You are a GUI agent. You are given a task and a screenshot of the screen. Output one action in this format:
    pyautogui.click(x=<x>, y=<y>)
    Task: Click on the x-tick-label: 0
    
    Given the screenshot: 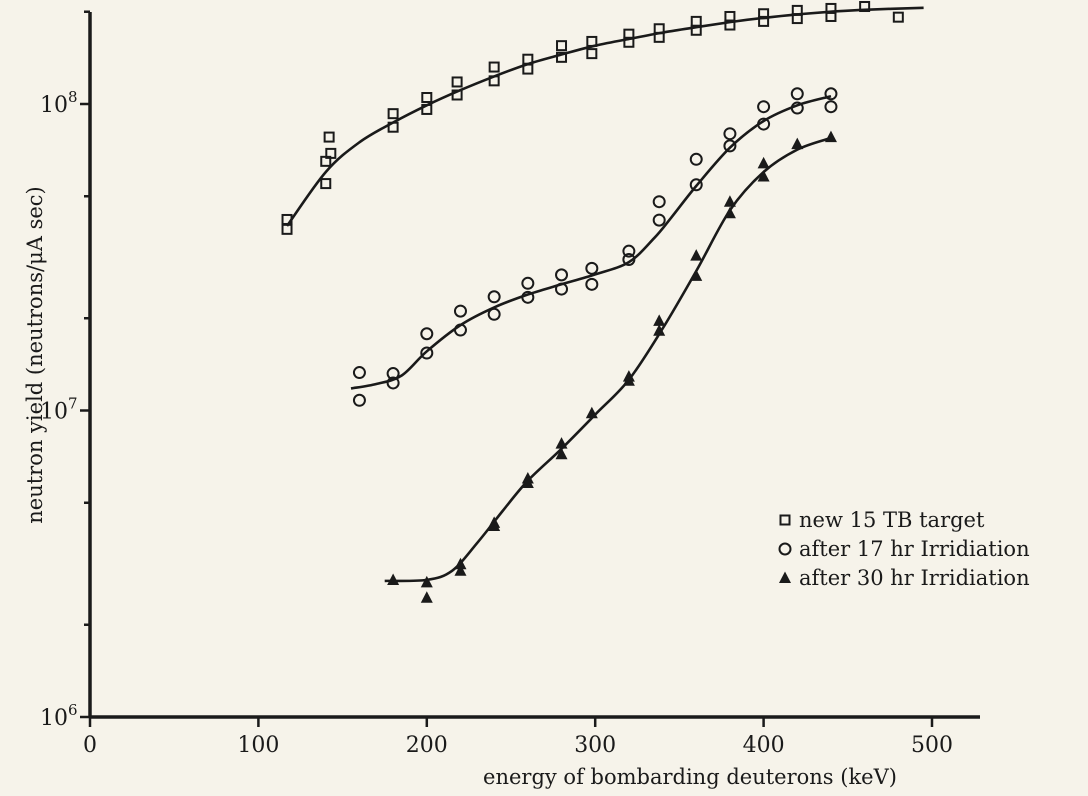 What is the action you would take?
    pyautogui.click(x=90, y=745)
    